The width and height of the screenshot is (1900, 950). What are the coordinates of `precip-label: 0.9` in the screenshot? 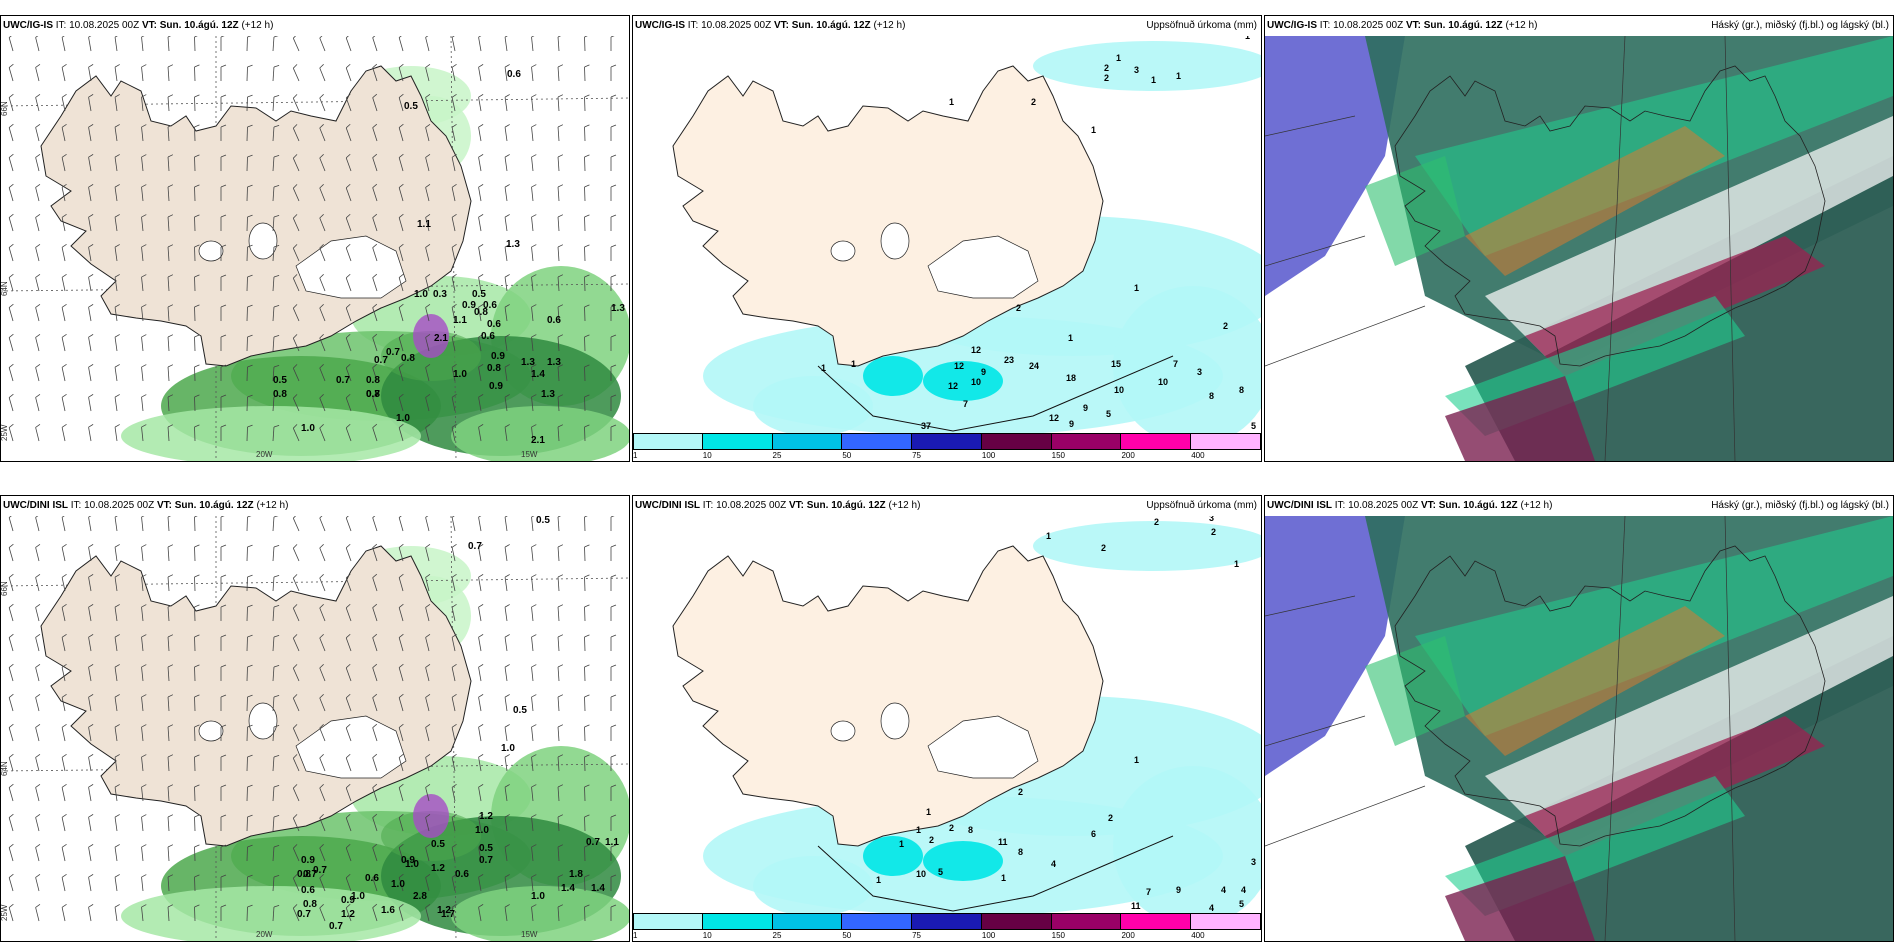 It's located at (408, 860).